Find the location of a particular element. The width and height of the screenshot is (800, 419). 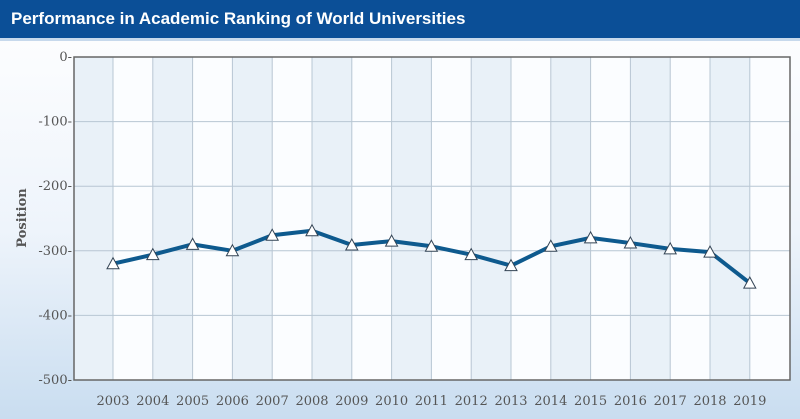

x-tick-label: 2018 is located at coordinates (709, 401).